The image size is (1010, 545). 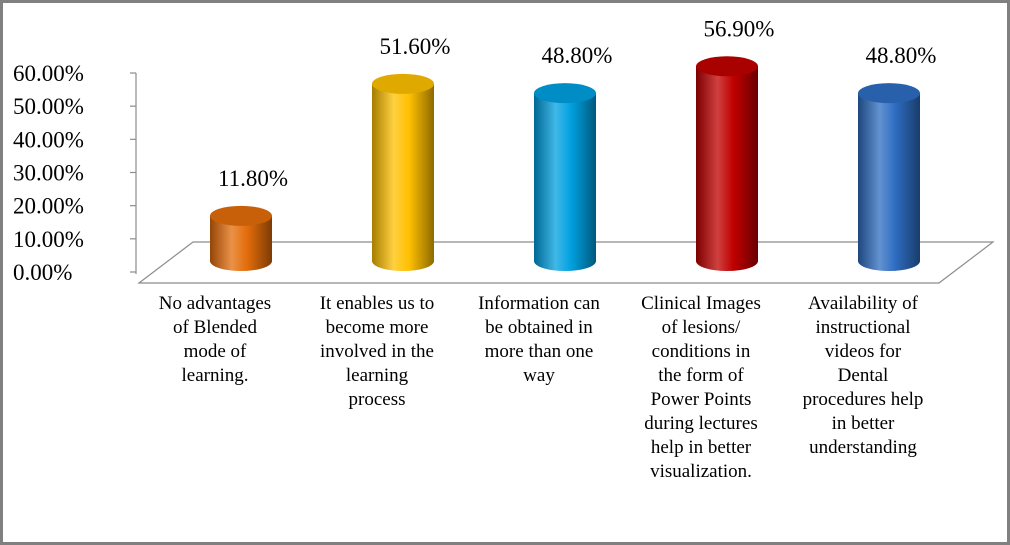 What do you see at coordinates (48, 173) in the screenshot?
I see `y-tick-label: 30.00%` at bounding box center [48, 173].